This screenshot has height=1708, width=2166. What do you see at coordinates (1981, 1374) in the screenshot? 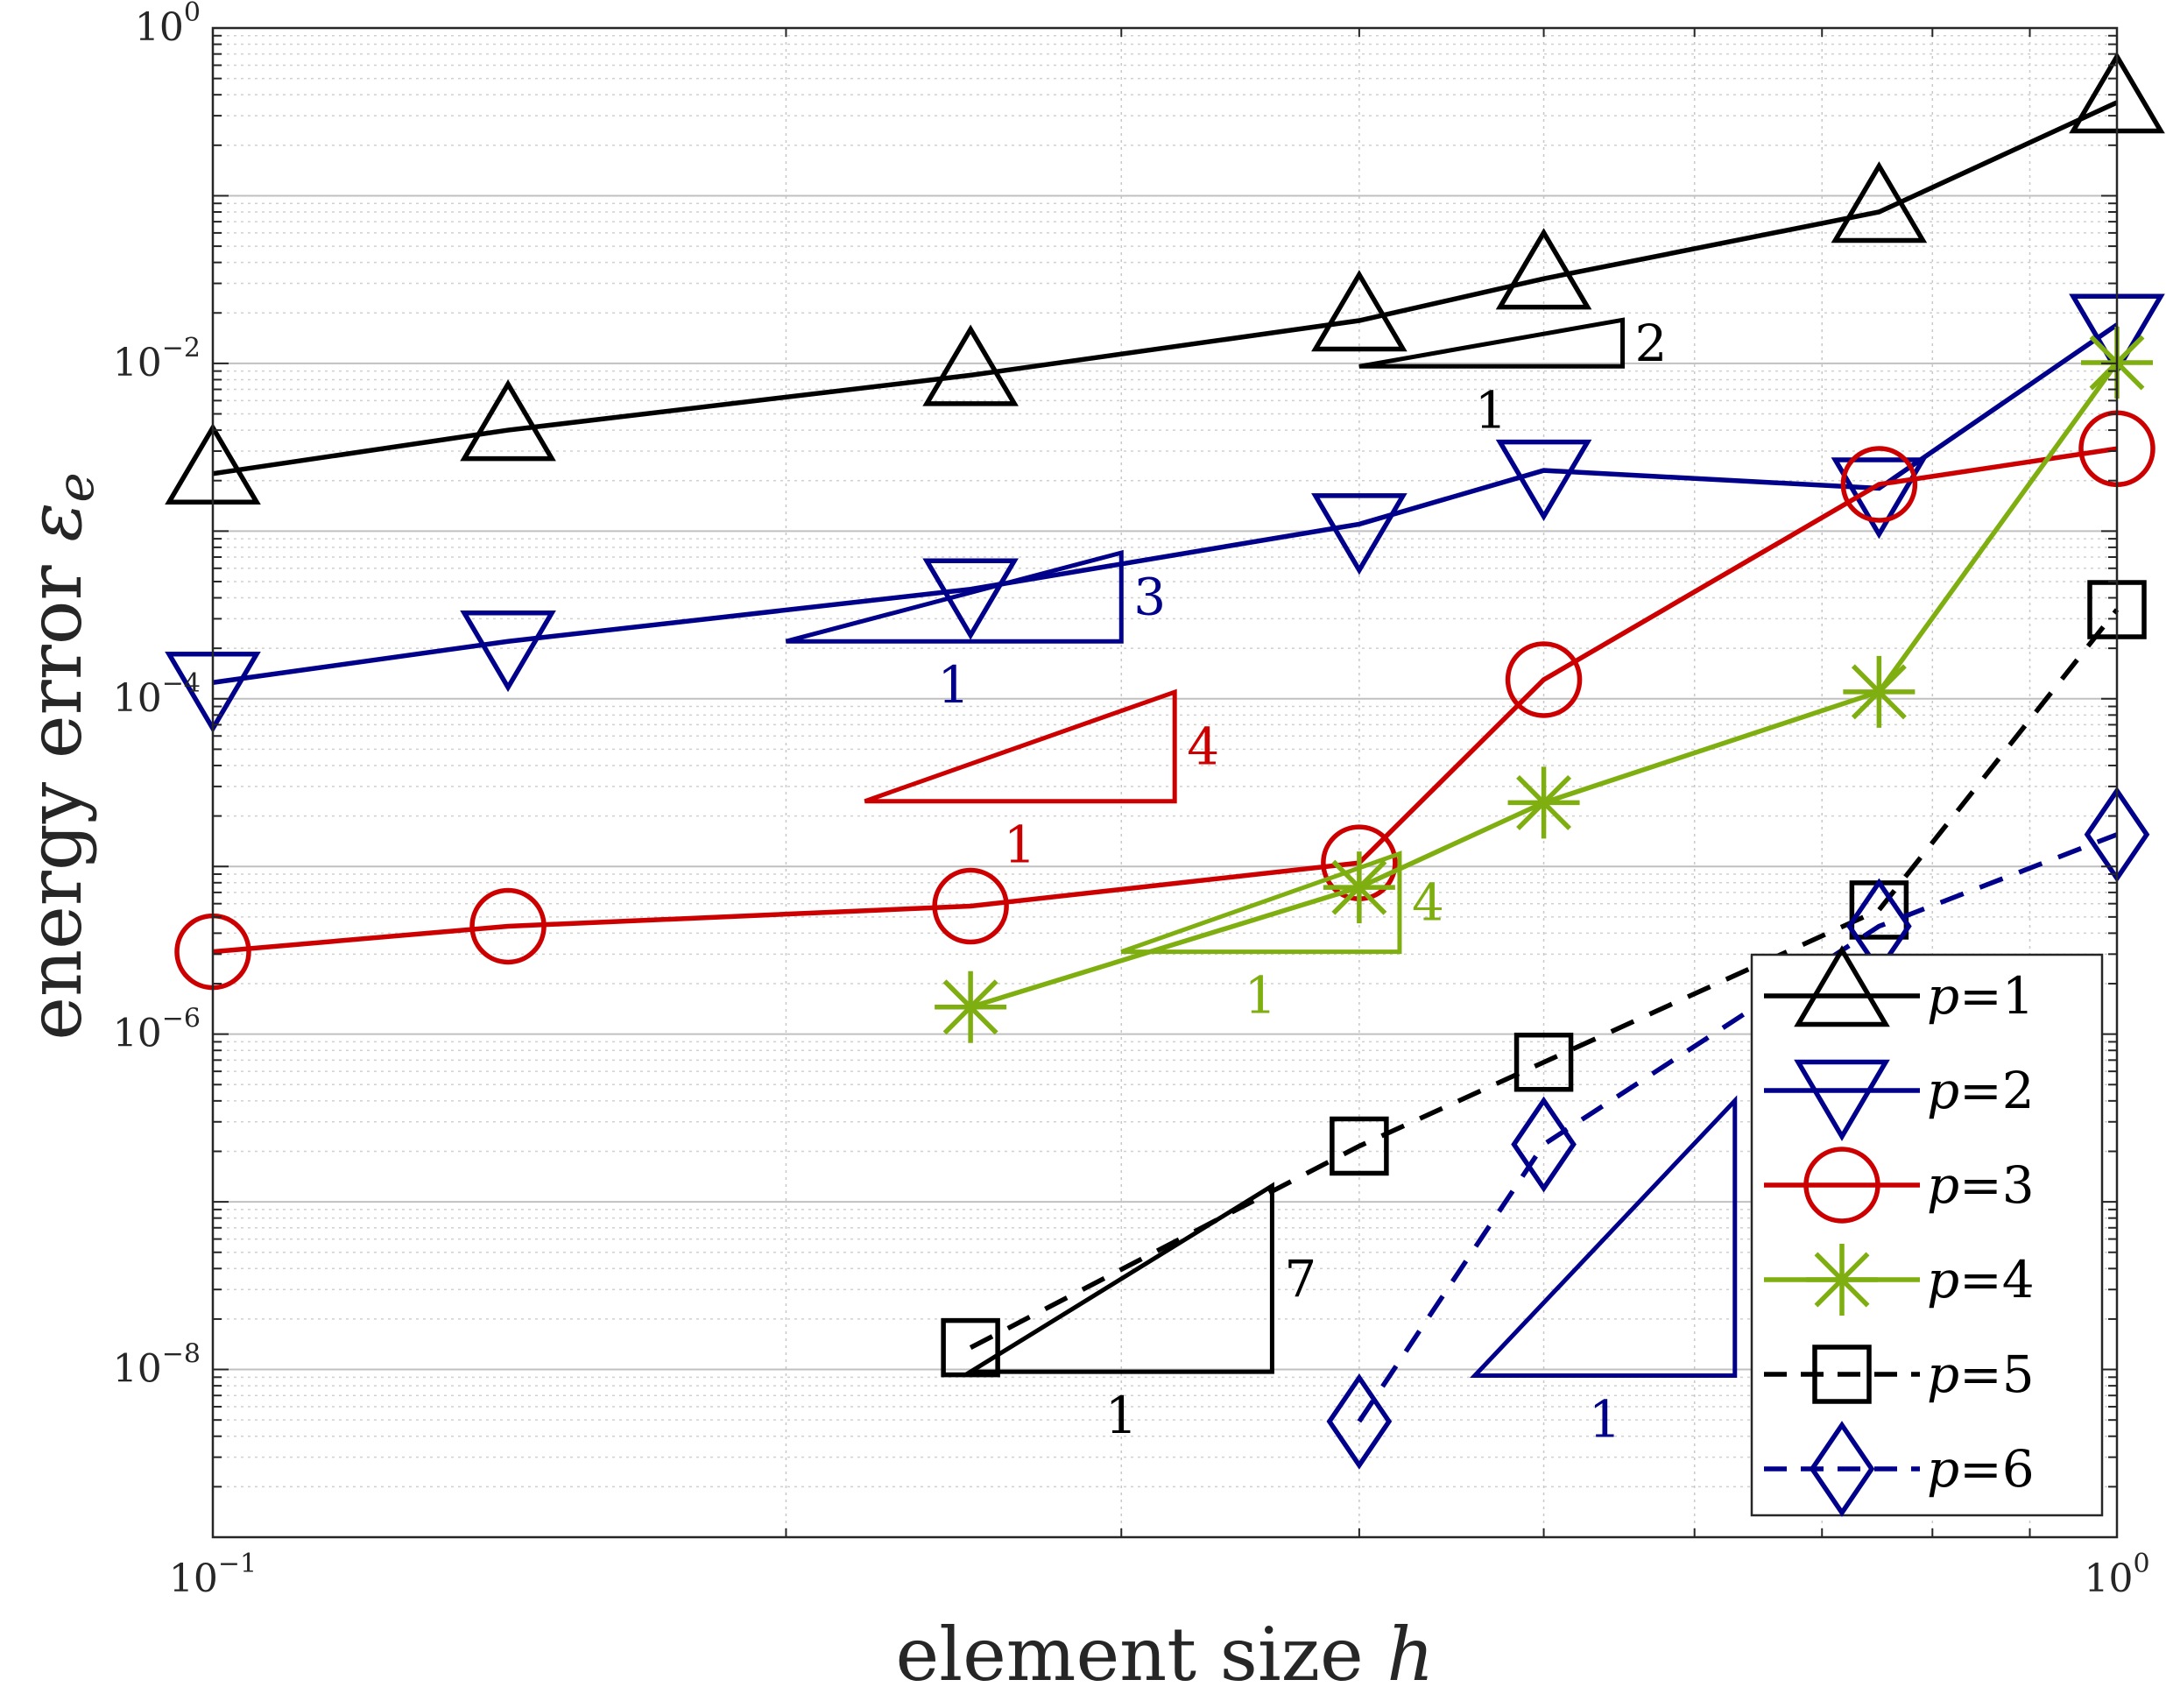
I see `legend-label: p=5` at bounding box center [1981, 1374].